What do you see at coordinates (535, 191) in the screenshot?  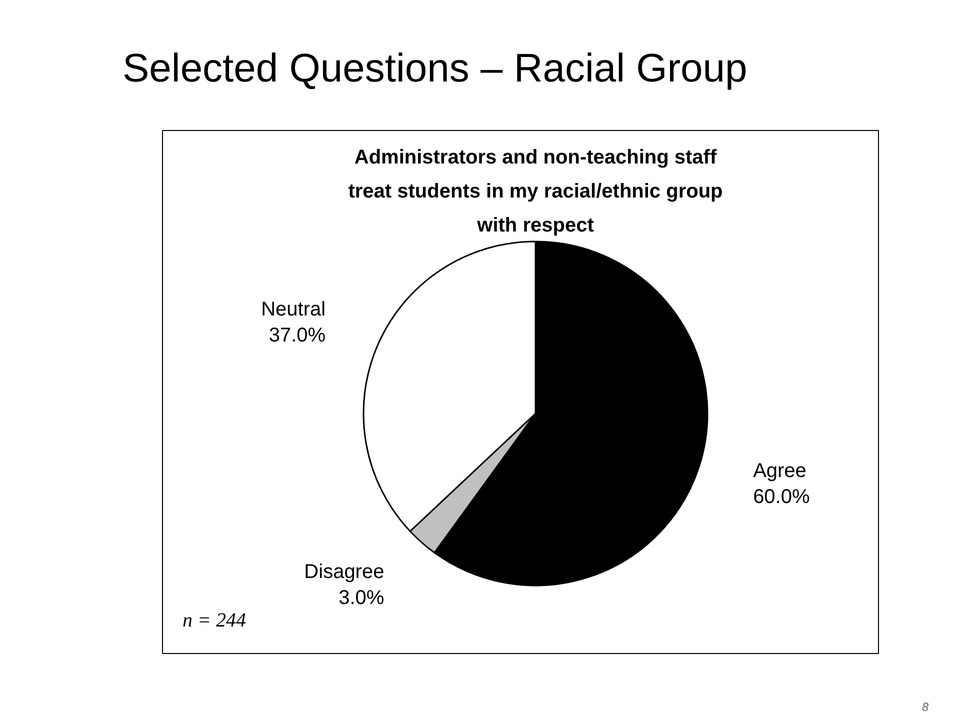 I see `chart-subtitle: Administrators and non-teaching staff treat students in my racial/ethnic group with respect` at bounding box center [535, 191].